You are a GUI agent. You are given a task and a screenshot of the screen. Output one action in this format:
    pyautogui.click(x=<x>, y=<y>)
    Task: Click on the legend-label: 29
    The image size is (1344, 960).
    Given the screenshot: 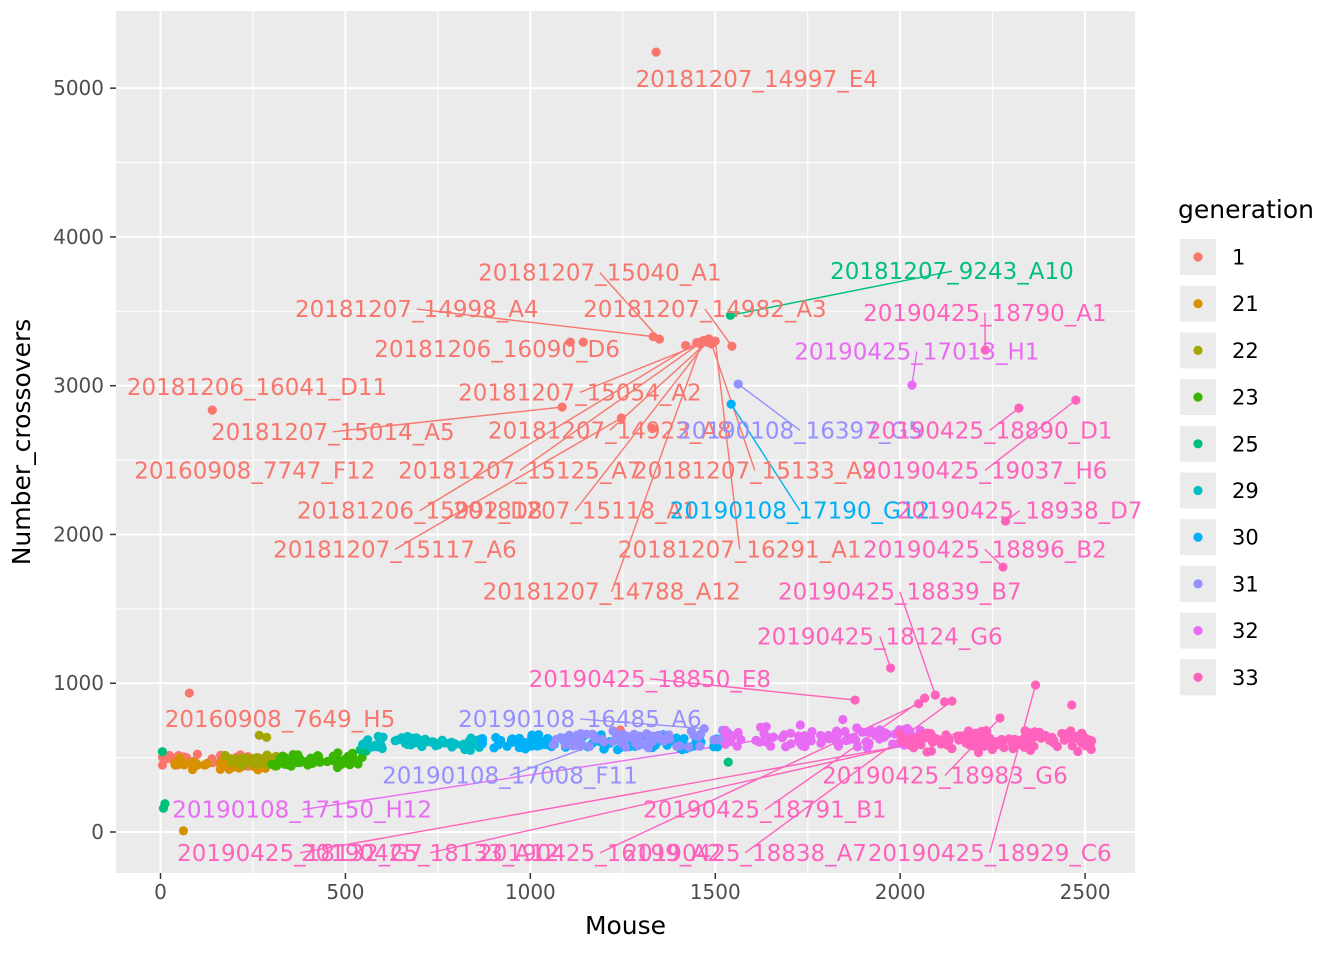 What is the action you would take?
    pyautogui.click(x=1245, y=491)
    